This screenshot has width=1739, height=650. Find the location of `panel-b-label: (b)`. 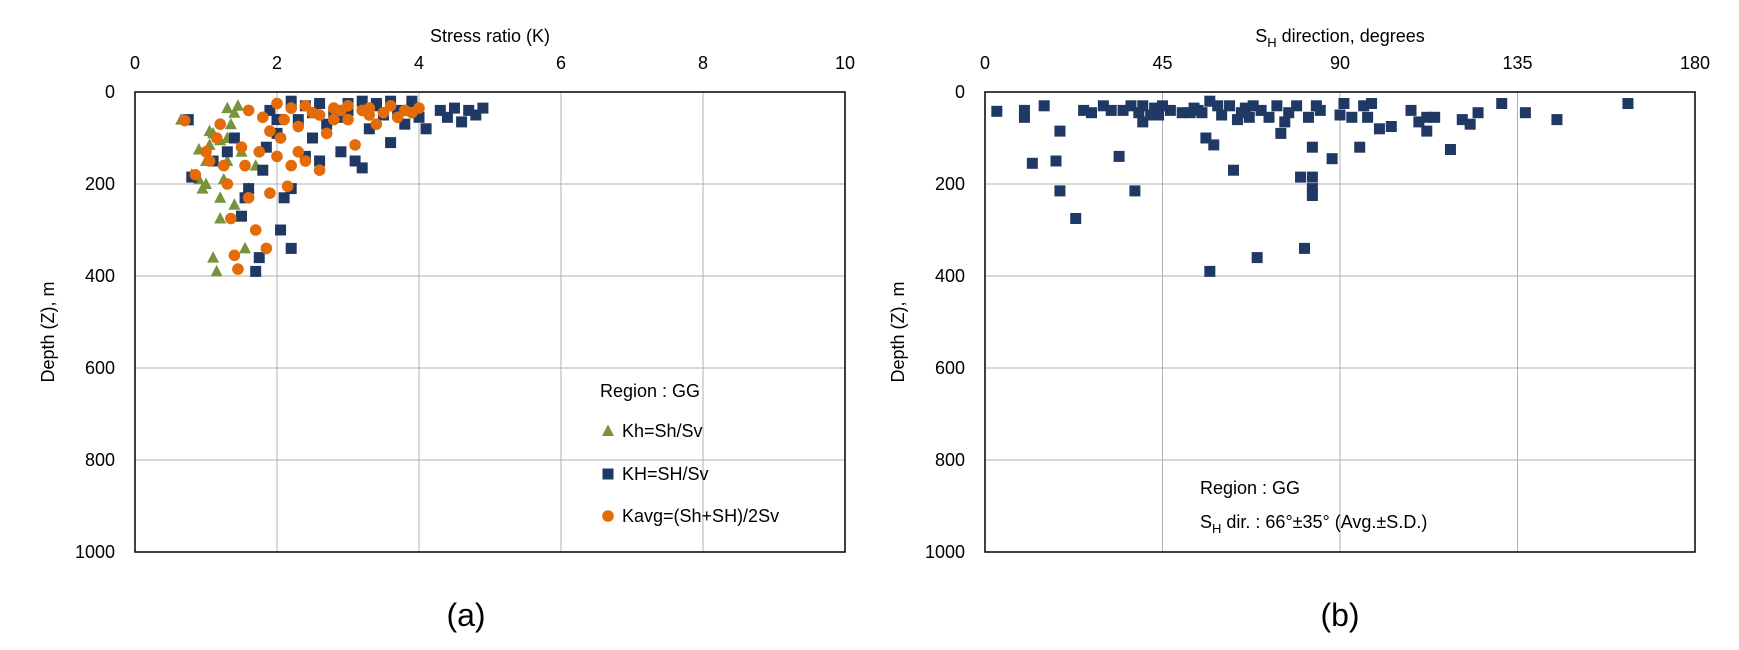

panel-b-label: (b) is located at coordinates (1339, 615).